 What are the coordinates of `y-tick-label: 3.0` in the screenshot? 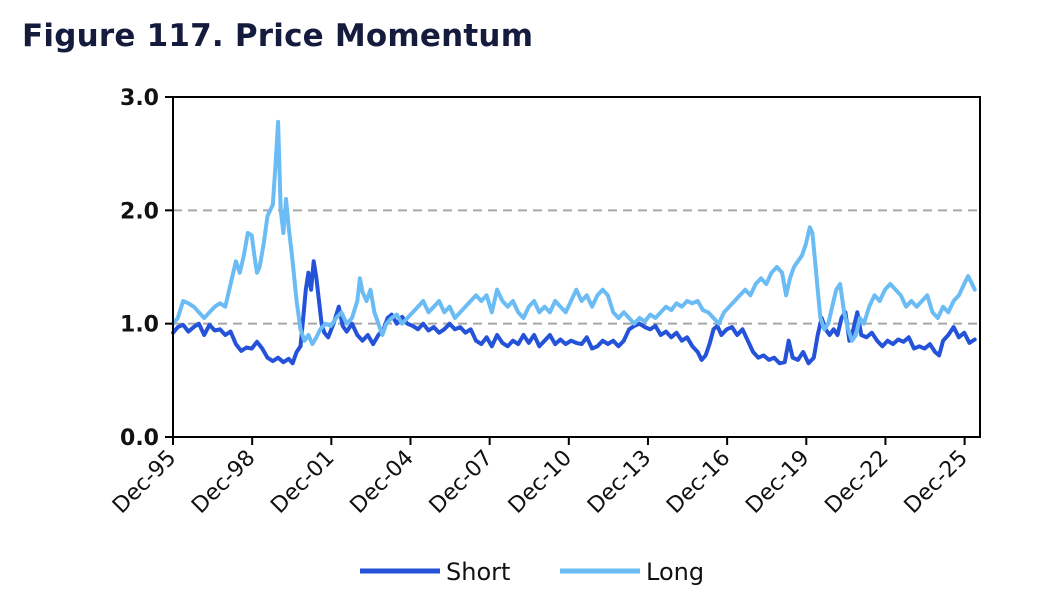 It's located at (139, 98).